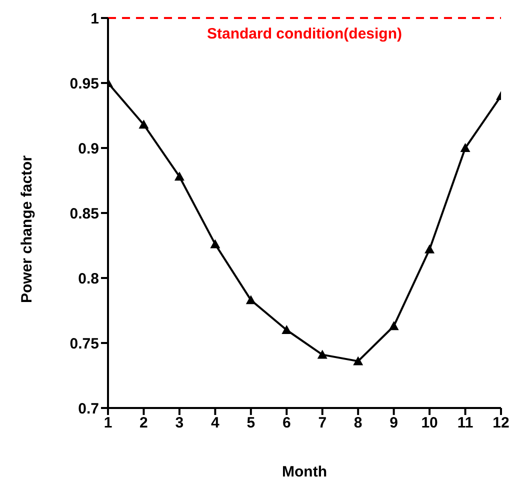 Image resolution: width=517 pixels, height=479 pixels. I want to click on x-tick-label: 1, so click(108, 423).